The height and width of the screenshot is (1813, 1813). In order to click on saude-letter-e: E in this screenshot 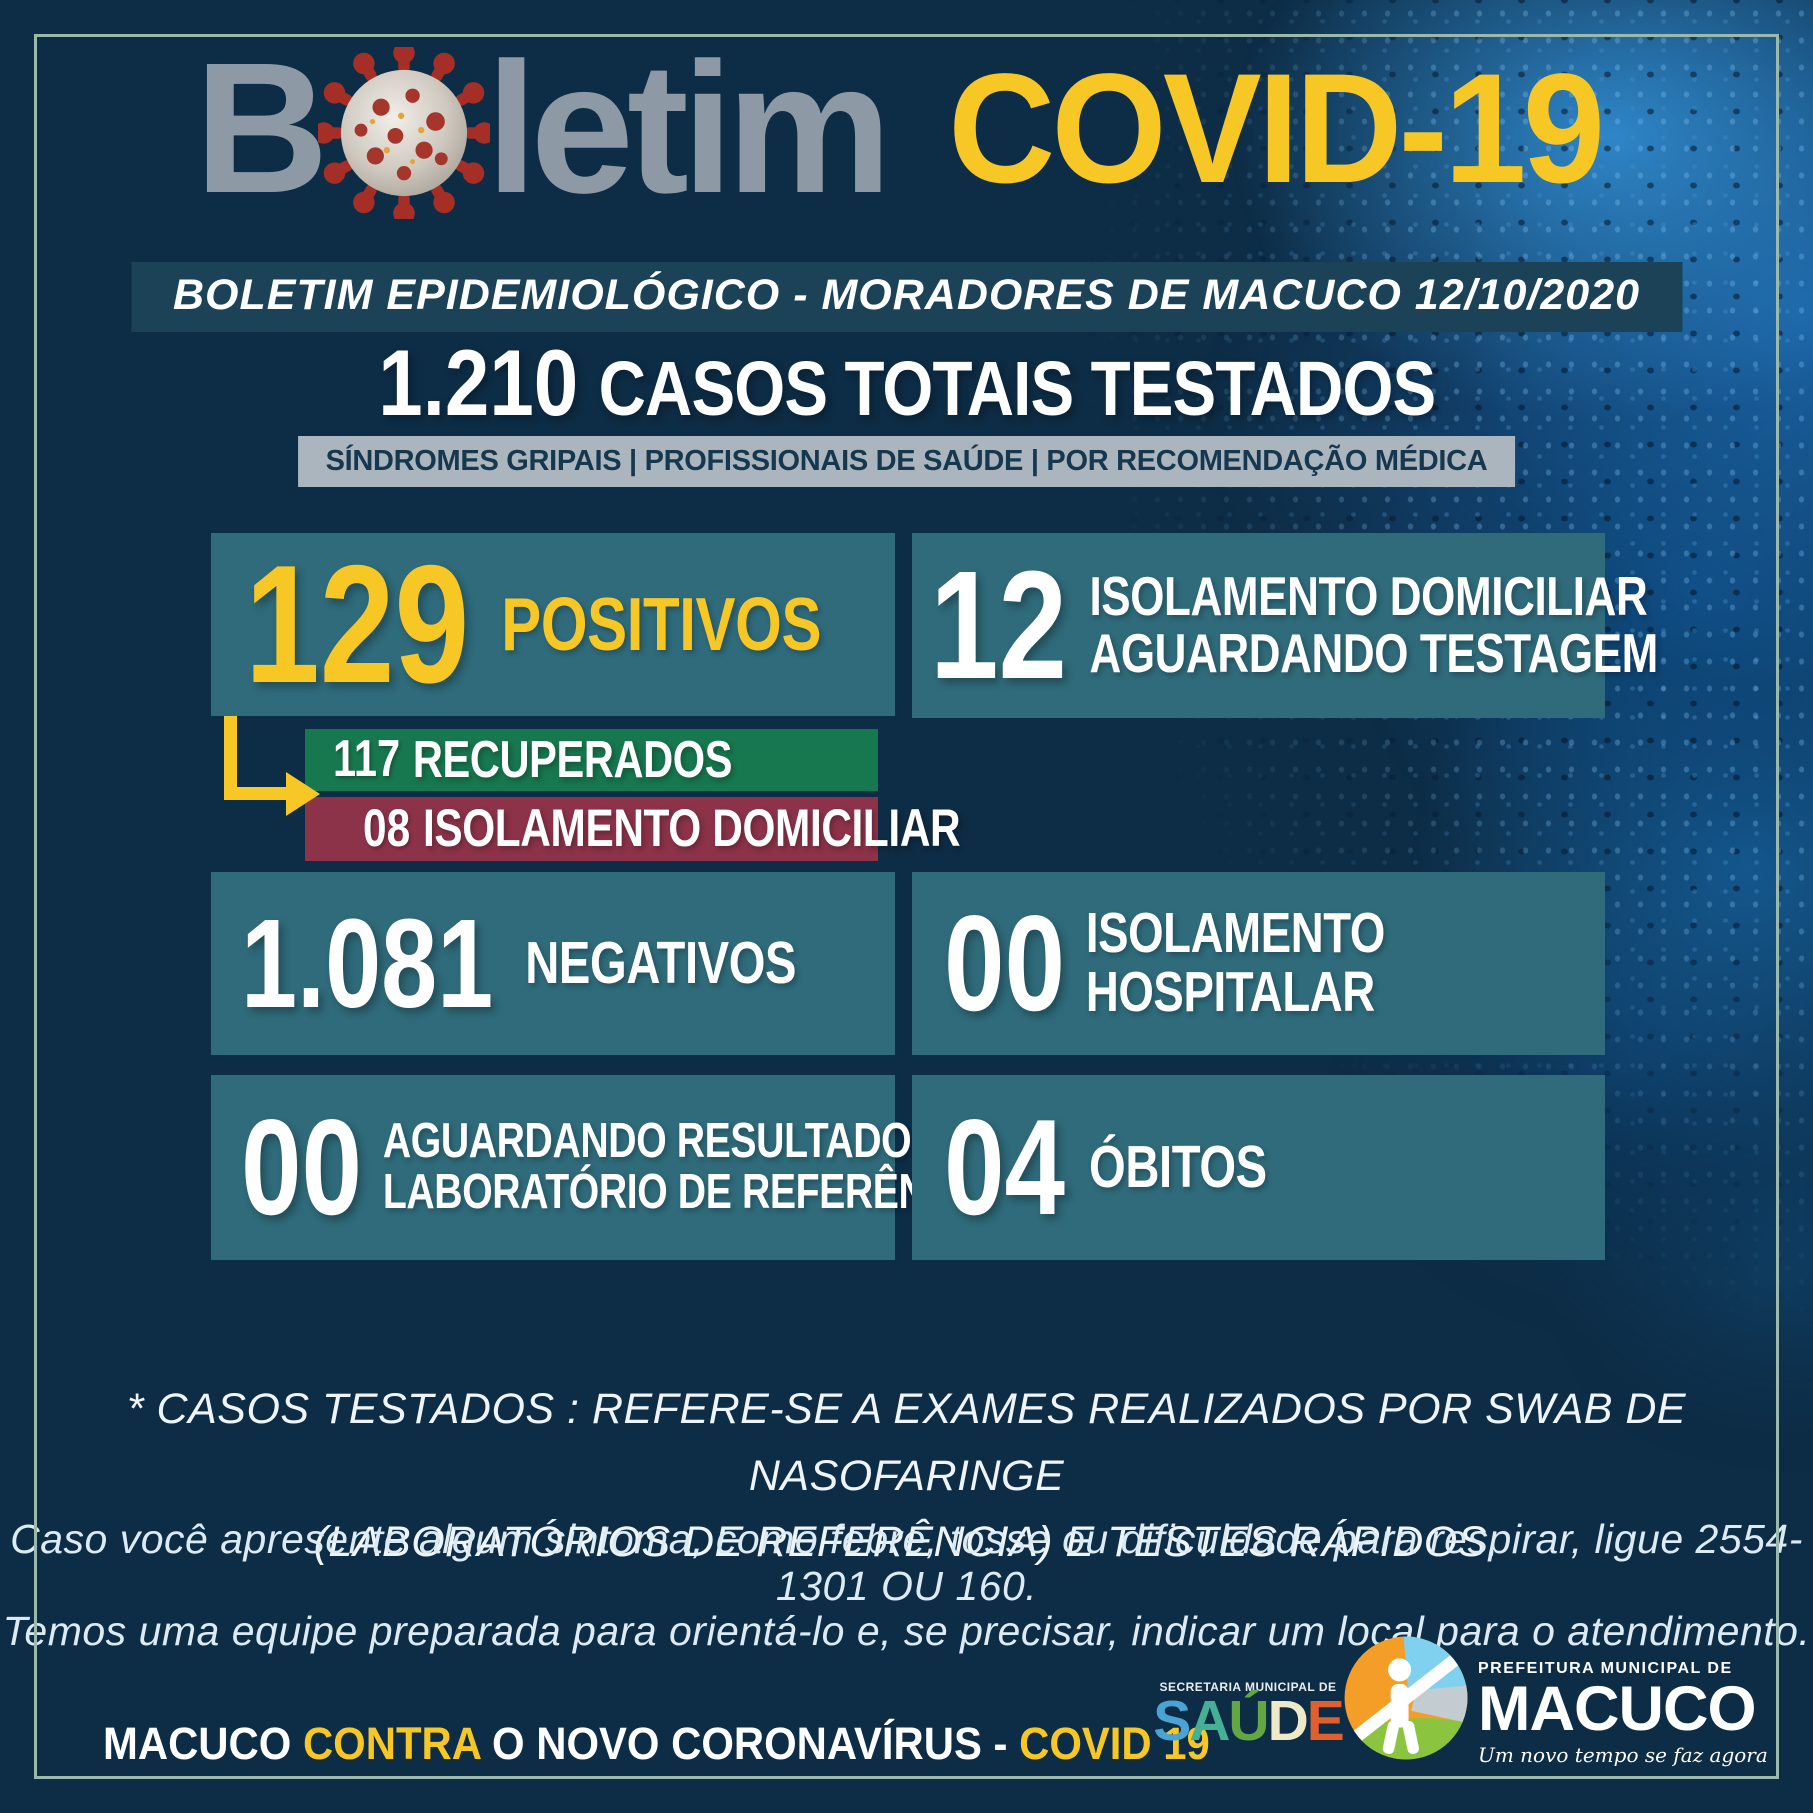, I will do `click(1325, 1721)`.